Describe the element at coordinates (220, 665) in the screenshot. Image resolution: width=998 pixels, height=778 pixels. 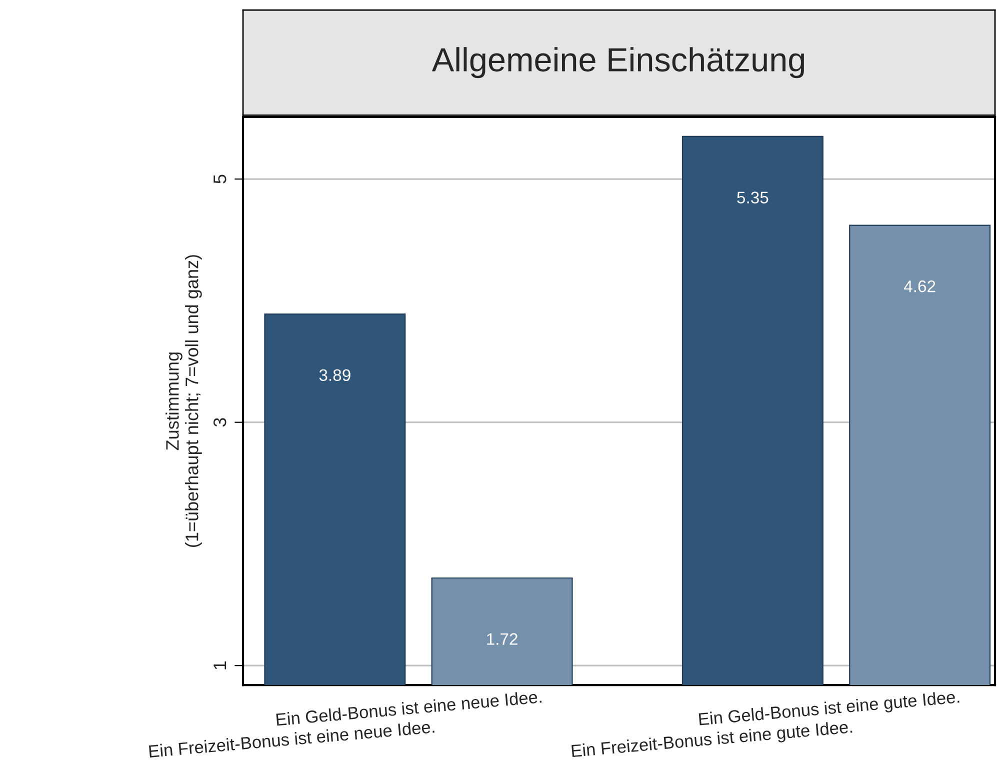
I see `y-tick-label: 1` at that location.